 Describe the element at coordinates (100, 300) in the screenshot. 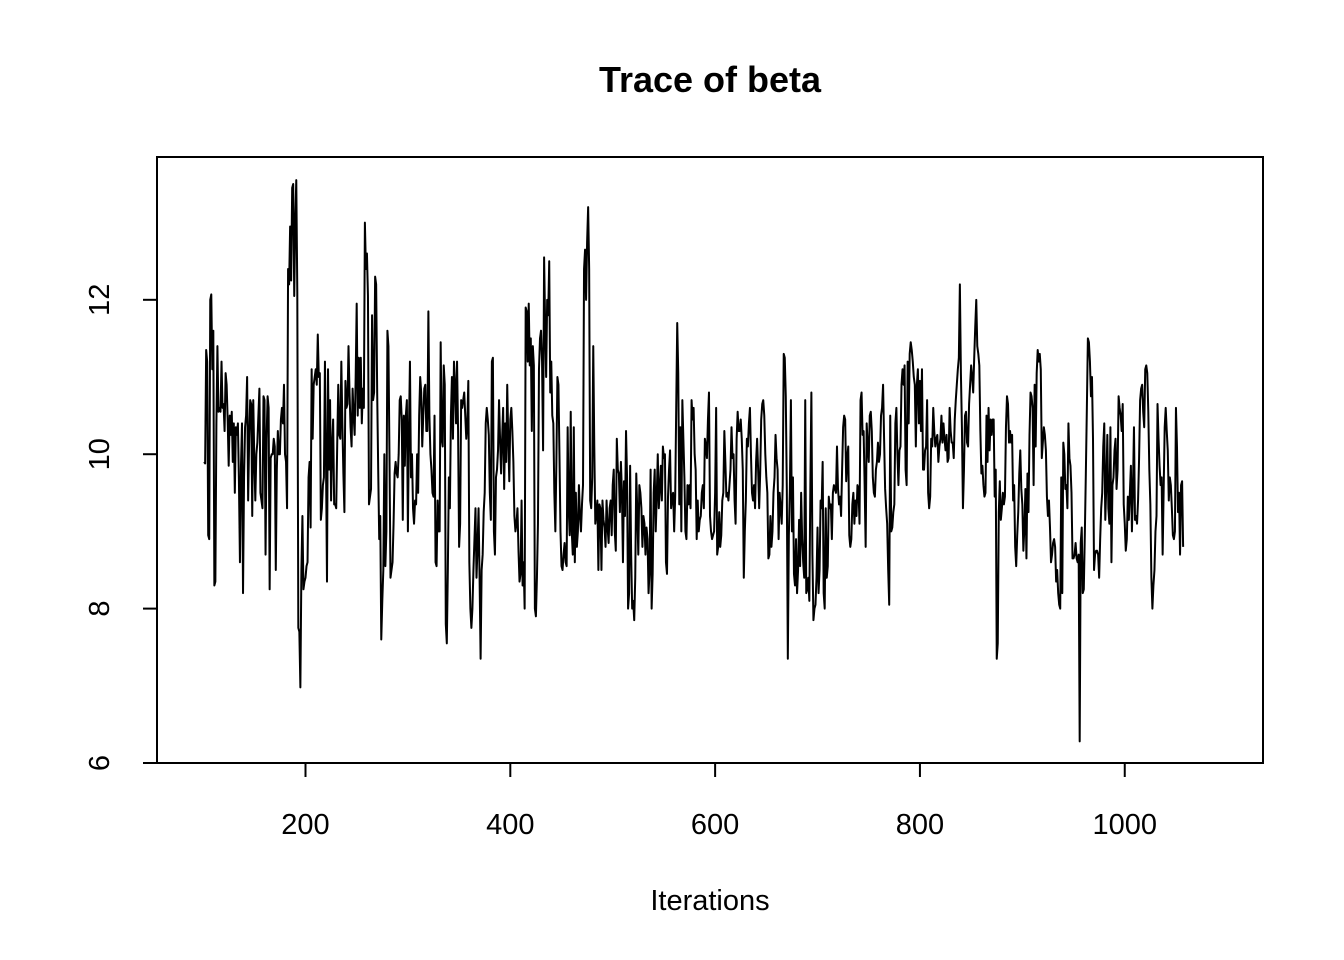

I see `y-tick-label: 12` at that location.